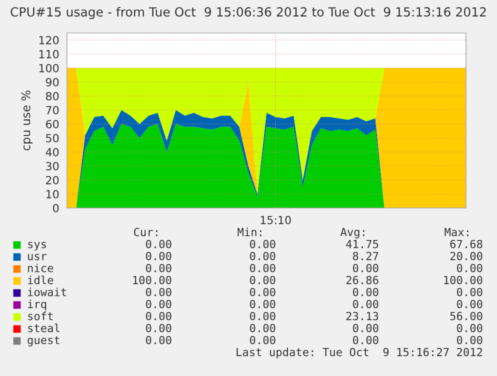 This screenshot has width=497, height=376. What do you see at coordinates (52, 110) in the screenshot?
I see `y-tick-label: 70` at bounding box center [52, 110].